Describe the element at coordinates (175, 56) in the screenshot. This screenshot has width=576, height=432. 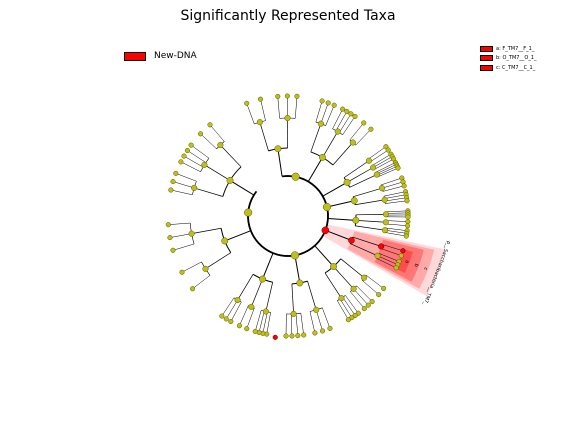
I see `group-legend-label: New-DNA` at that location.